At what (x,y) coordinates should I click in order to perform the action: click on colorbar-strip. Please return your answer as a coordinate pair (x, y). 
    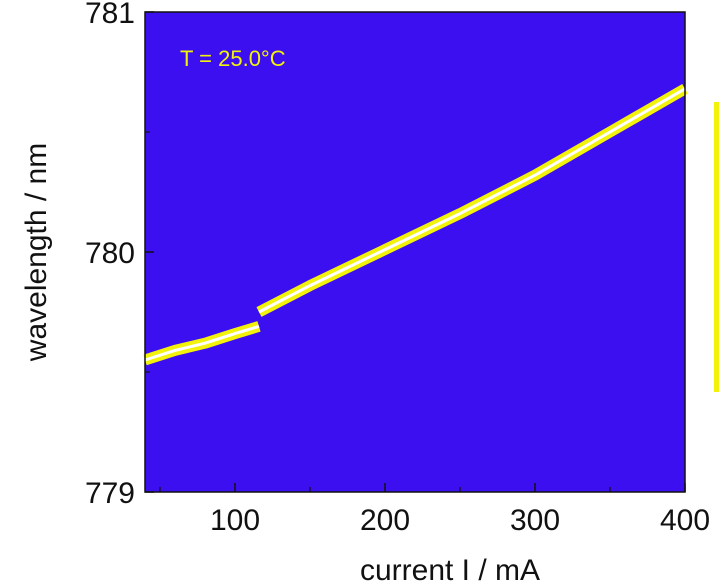
    Looking at the image, I should click on (716, 247).